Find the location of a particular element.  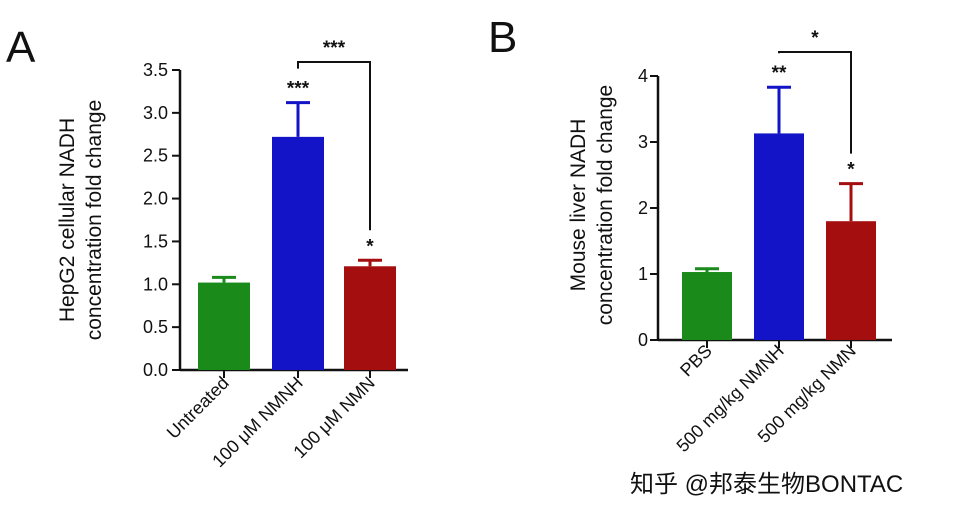

watermark: 知乎 @邦泰生物BONTAC is located at coordinates (766, 484).